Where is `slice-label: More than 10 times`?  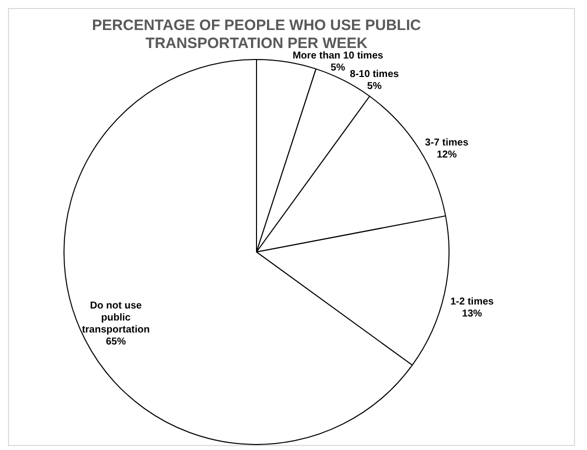
slice-label: More than 10 times is located at coordinates (338, 56).